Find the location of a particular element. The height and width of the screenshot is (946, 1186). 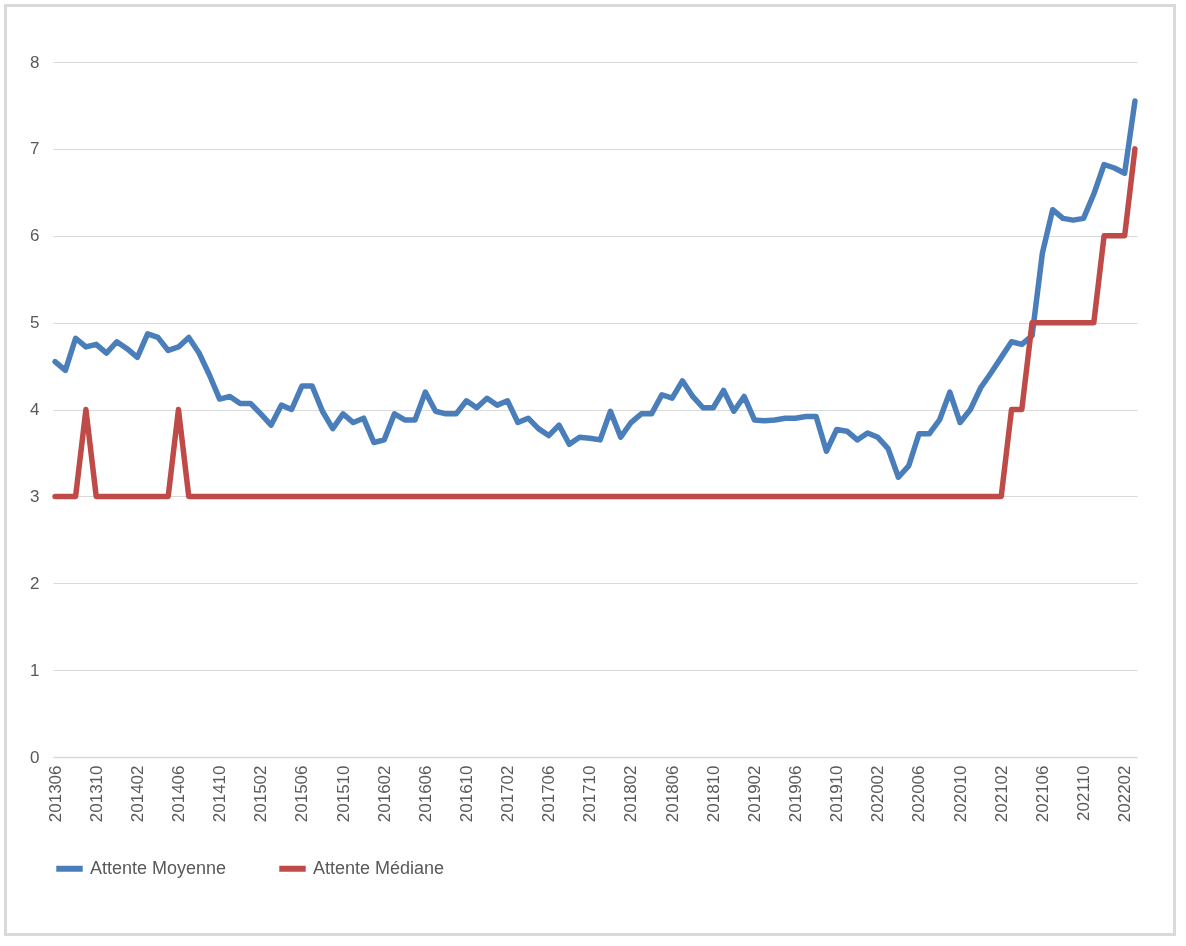

x-tick-label: 202002 is located at coordinates (878, 794).